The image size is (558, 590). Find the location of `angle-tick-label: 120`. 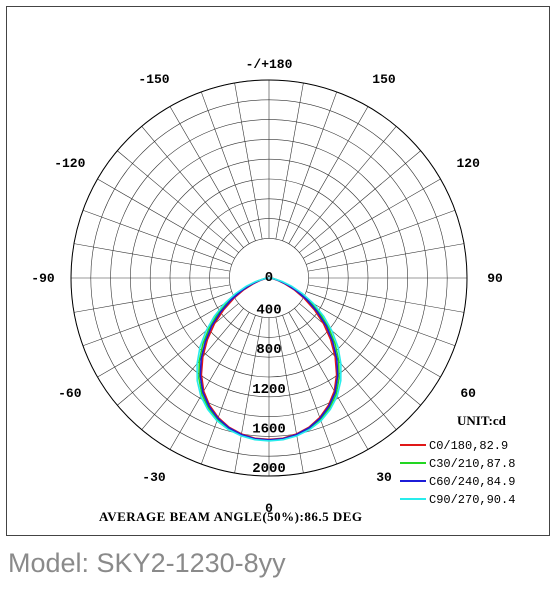

angle-tick-label: 120 is located at coordinates (468, 163).